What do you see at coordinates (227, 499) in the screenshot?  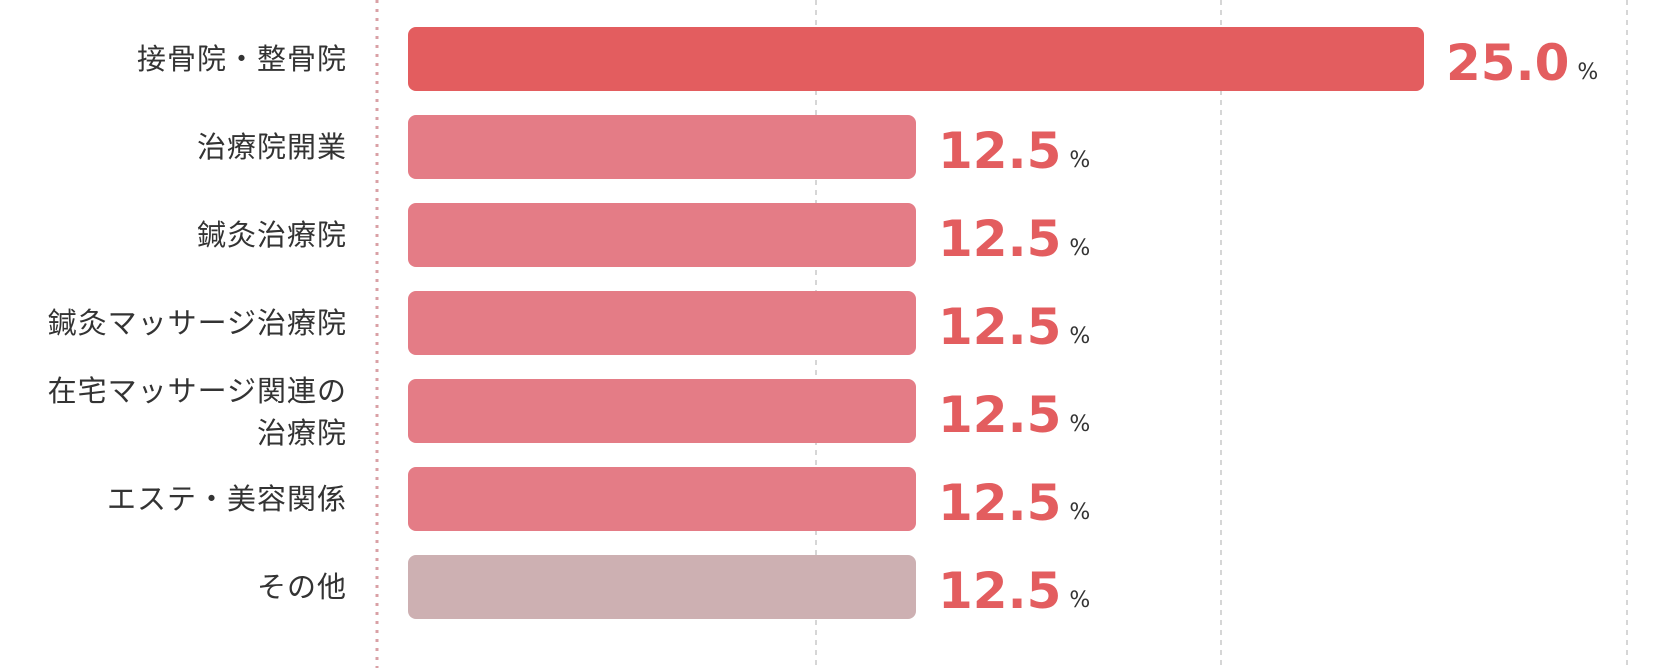 I see `category-label: エステ・美容関係` at bounding box center [227, 499].